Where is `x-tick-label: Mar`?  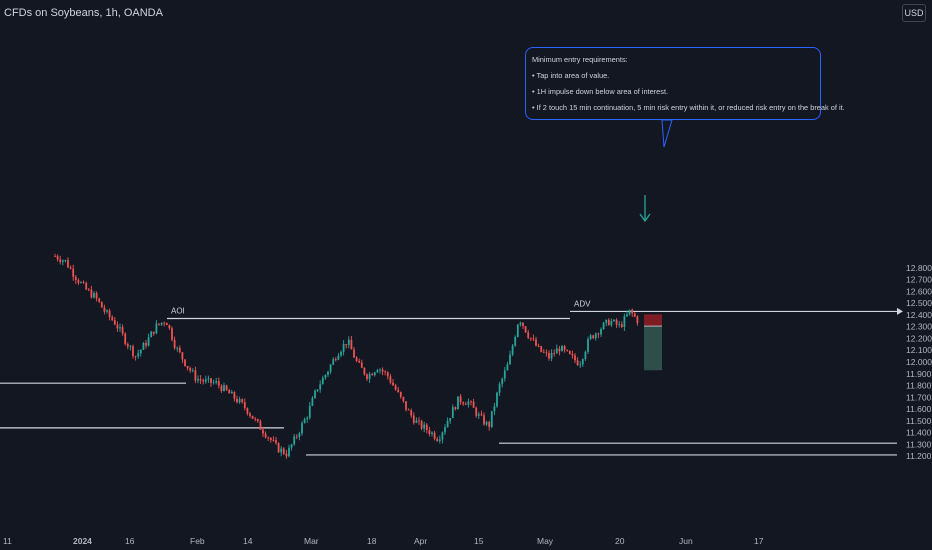 x-tick-label: Mar is located at coordinates (311, 541).